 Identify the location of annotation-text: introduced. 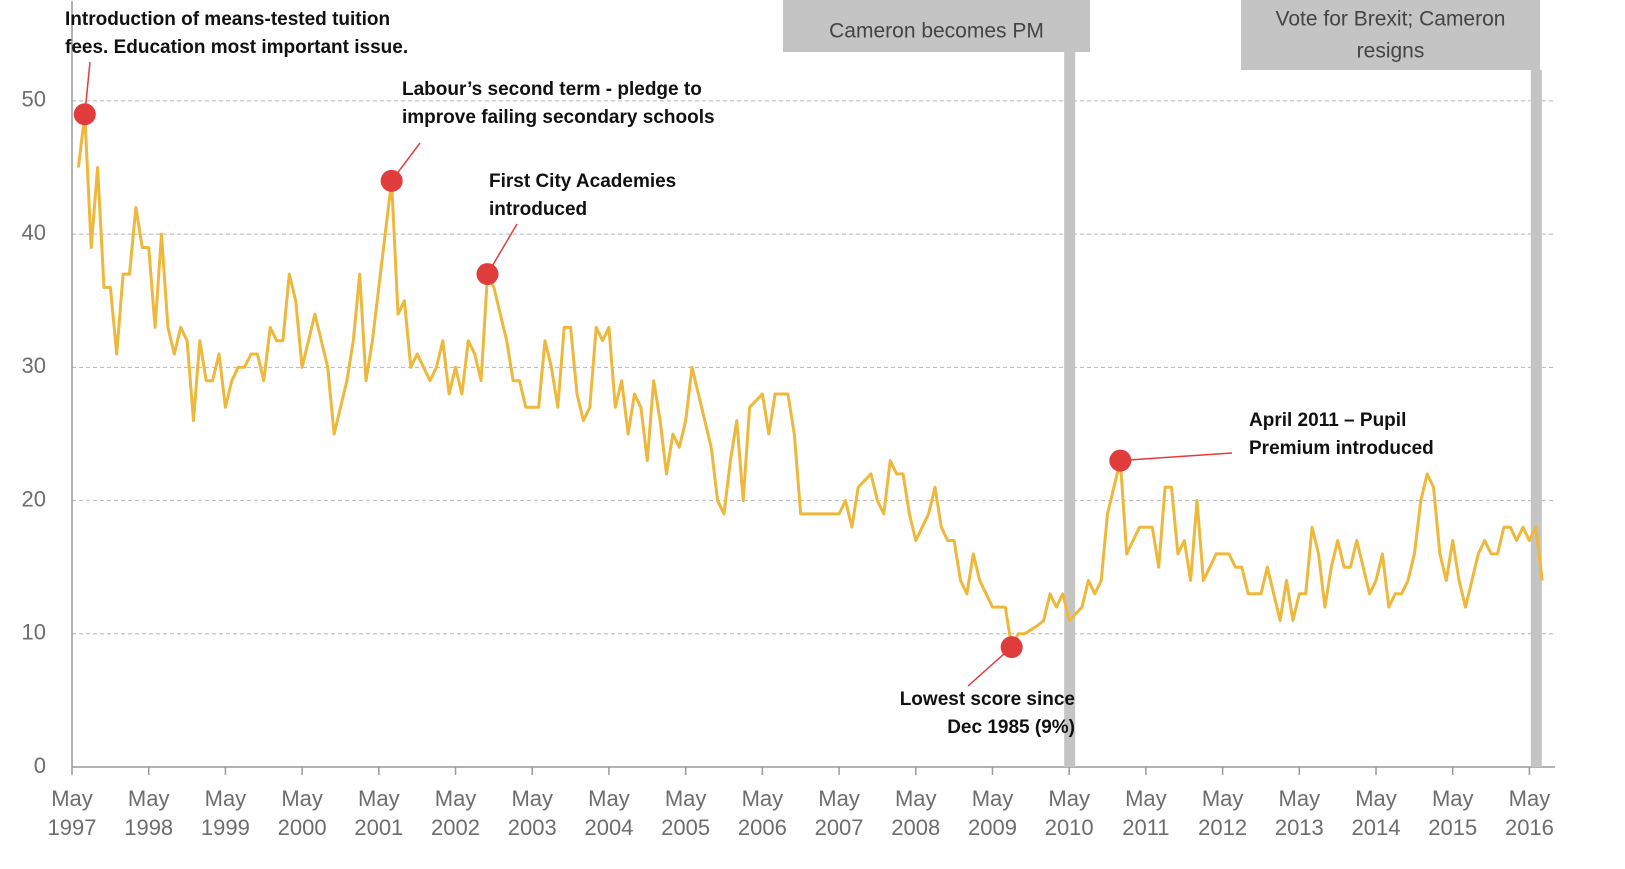
(538, 209).